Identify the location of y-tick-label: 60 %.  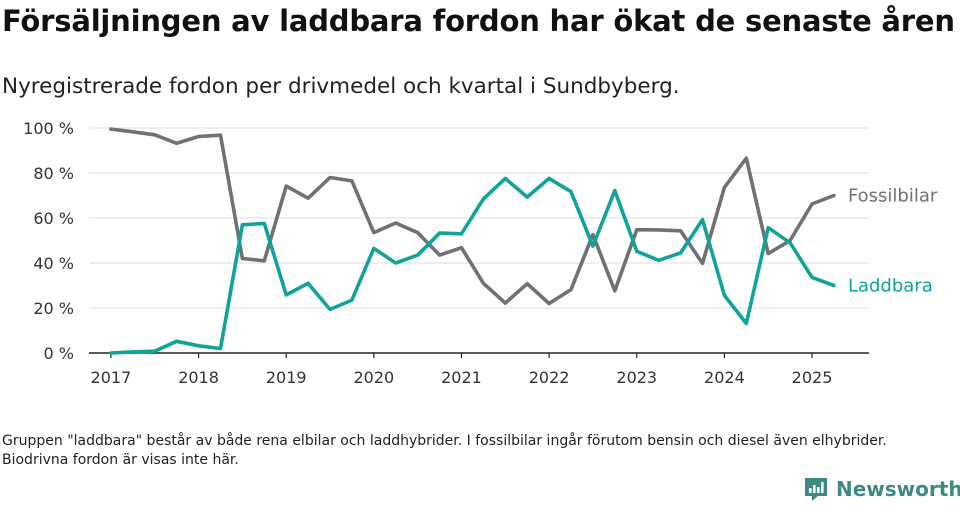
(53, 218).